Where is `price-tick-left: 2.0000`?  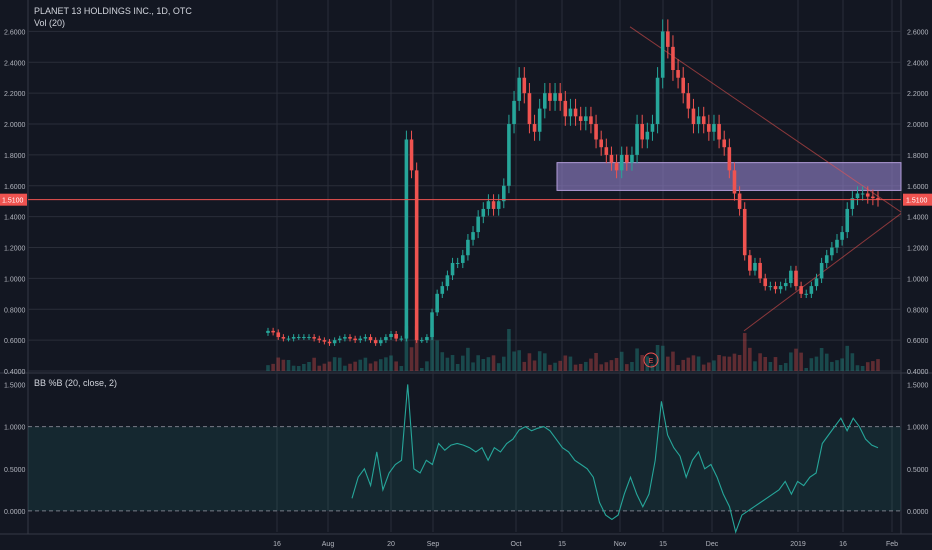 price-tick-left: 2.0000 is located at coordinates (15, 125).